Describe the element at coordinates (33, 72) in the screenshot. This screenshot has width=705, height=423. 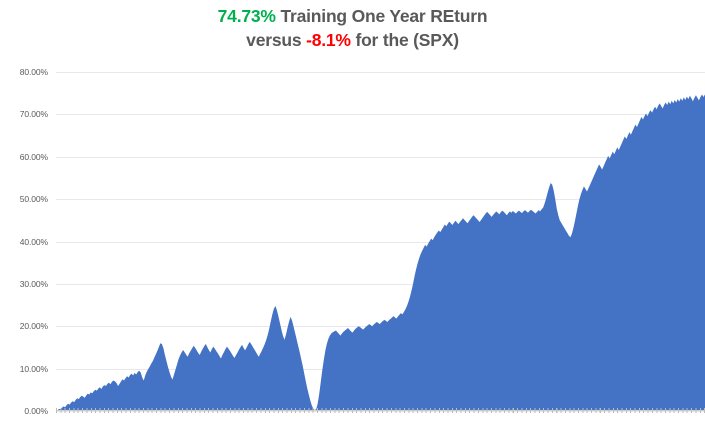
I see `y-tick-label: 80.00%` at that location.